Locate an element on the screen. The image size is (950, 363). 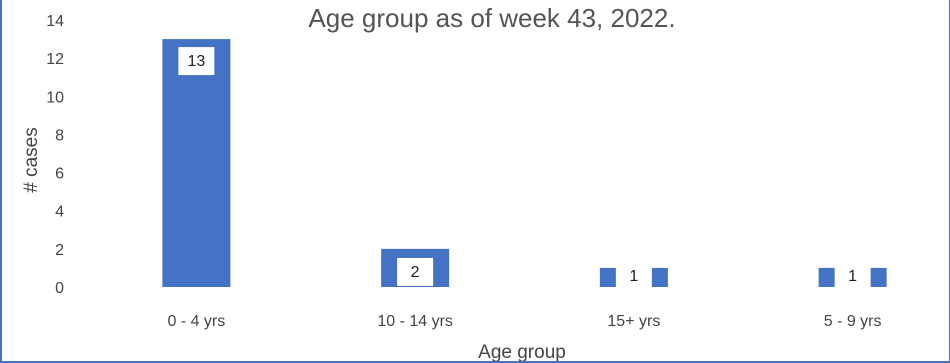
x-tick-label: 5 - 9 yrs is located at coordinates (853, 321).